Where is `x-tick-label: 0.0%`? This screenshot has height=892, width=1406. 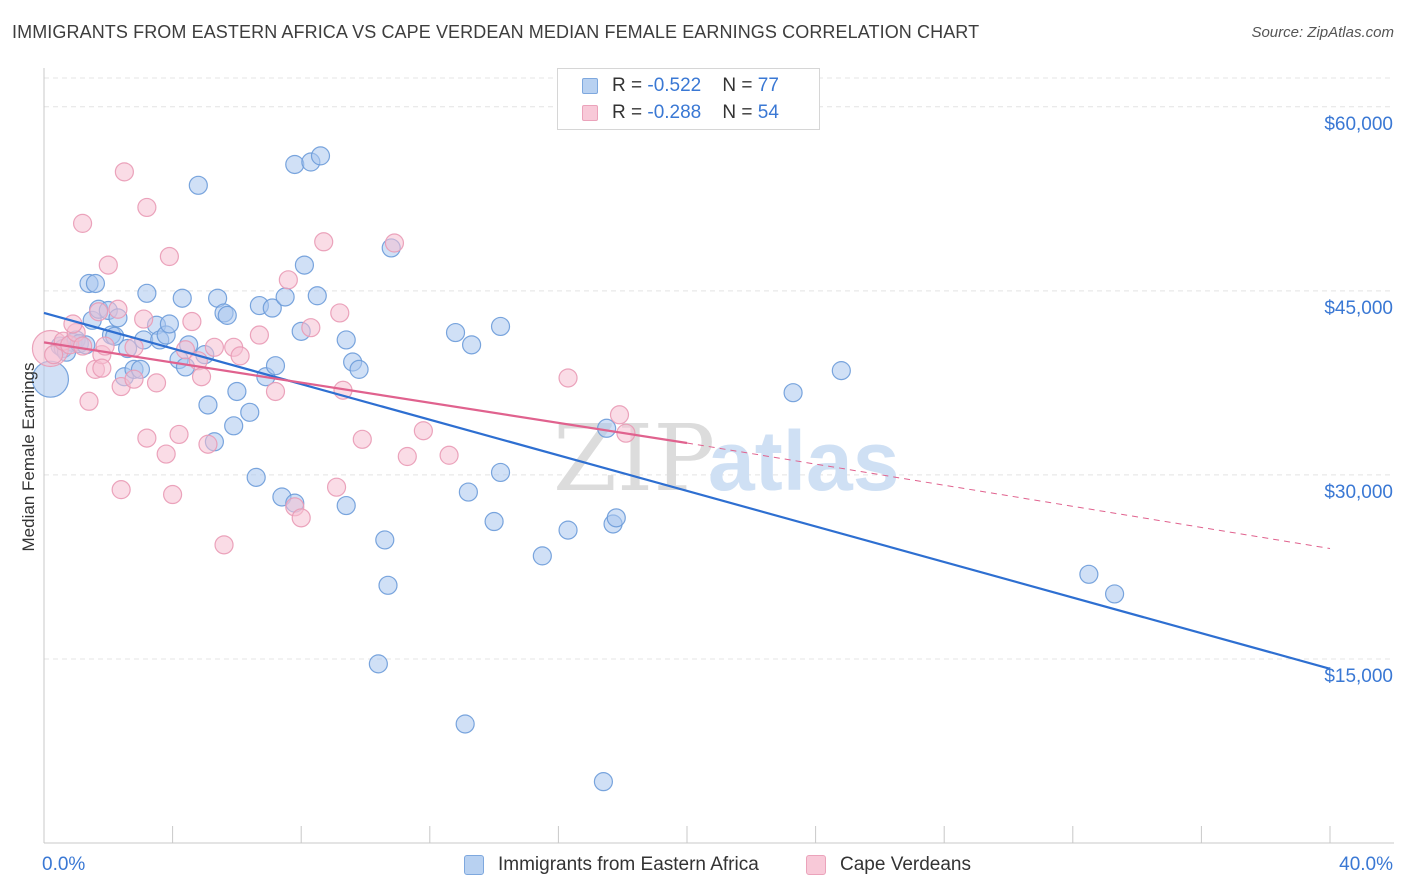
x-tick-label: 0.0% is located at coordinates (63, 864).